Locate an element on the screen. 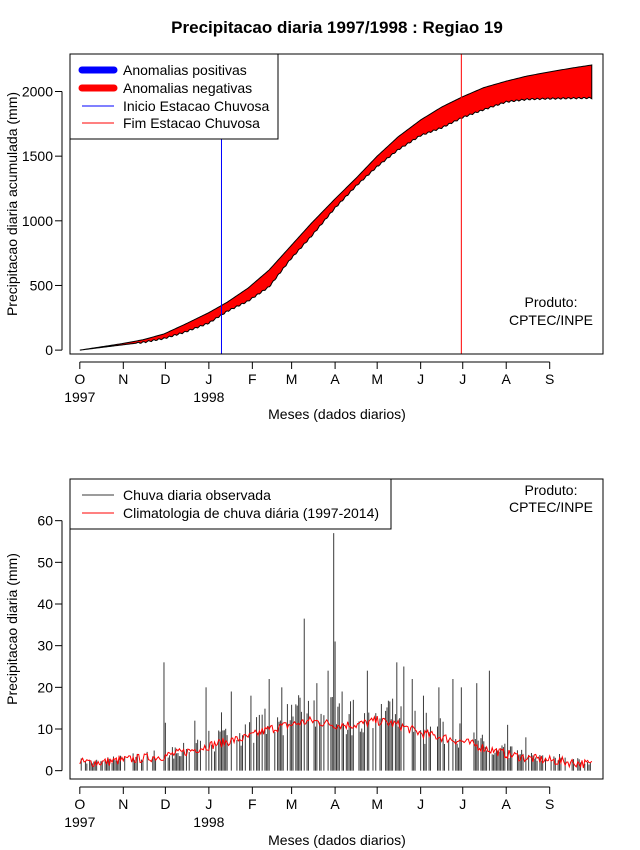 The width and height of the screenshot is (640, 850). daily-product-name: CPTEC/INPE is located at coordinates (551, 507).